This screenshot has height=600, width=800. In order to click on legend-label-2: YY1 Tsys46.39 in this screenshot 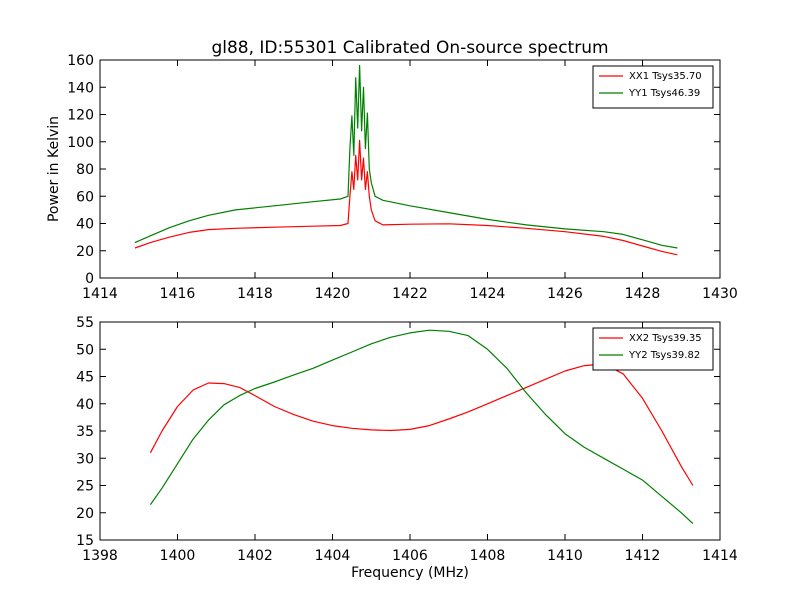, I will do `click(664, 93)`.